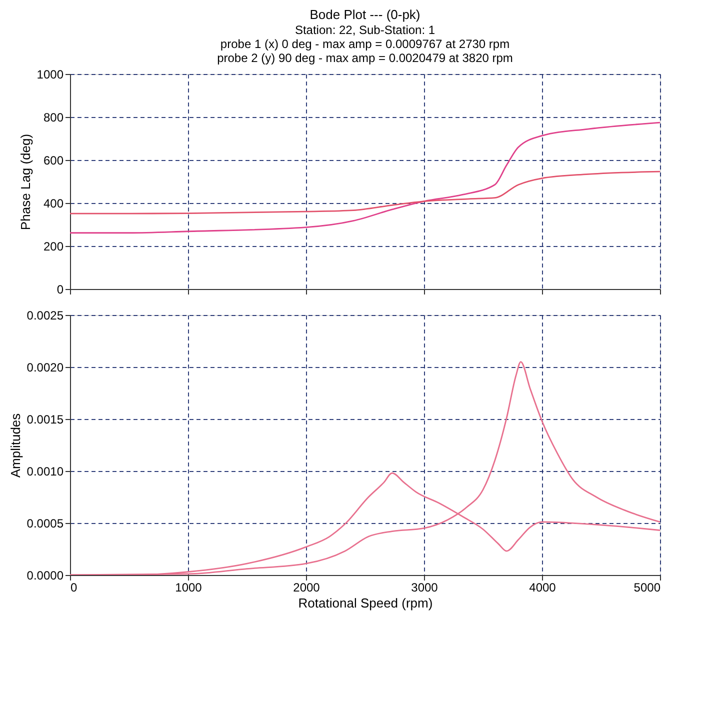 The height and width of the screenshot is (725, 715). I want to click on y-axis-title: Phase Lag (deg), so click(25, 182).